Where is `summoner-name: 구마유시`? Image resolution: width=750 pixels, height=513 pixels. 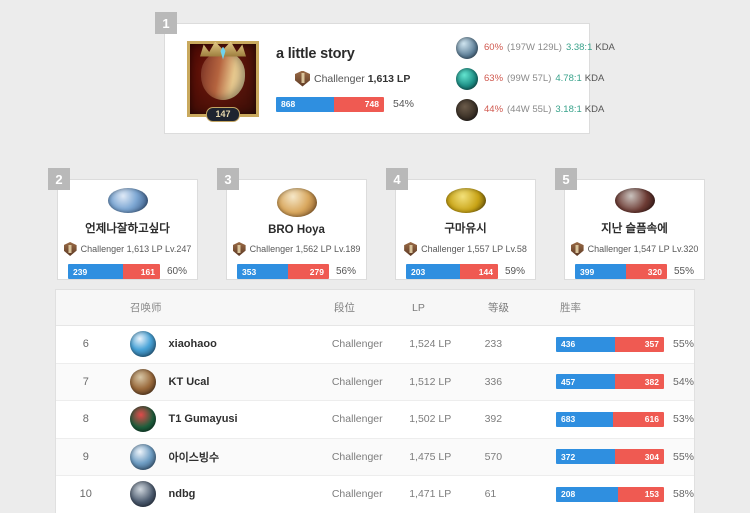 summoner-name: 구마유시 is located at coordinates (465, 229).